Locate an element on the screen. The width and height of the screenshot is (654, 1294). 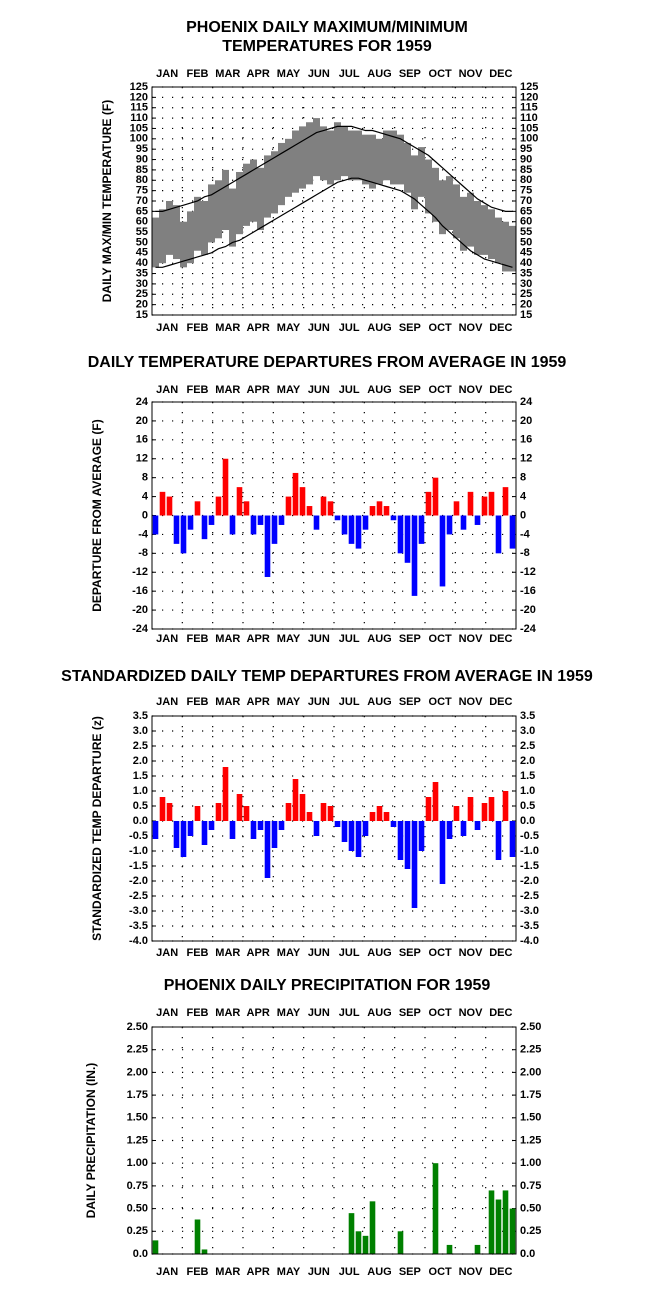
y-tick-label: 24 is located at coordinates (526, 402).